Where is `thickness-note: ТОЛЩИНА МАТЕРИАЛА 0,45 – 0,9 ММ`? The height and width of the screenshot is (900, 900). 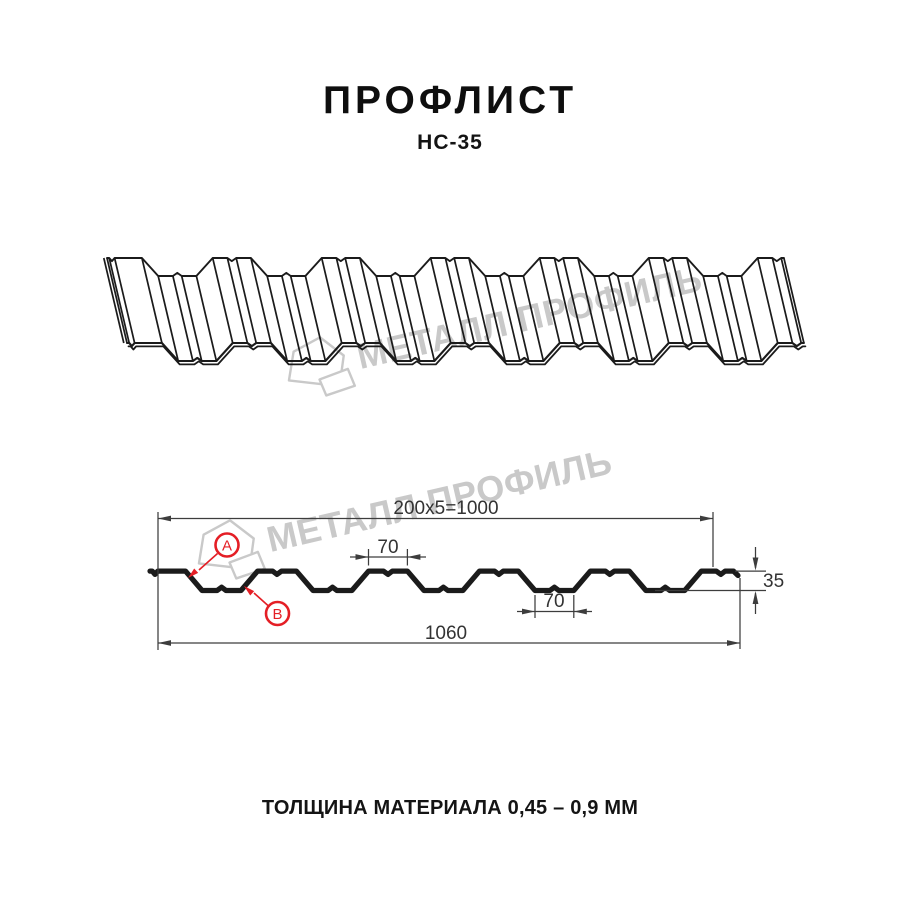
thickness-note: ТОЛЩИНА МАТЕРИАЛА 0,45 – 0,9 ММ is located at coordinates (450, 808).